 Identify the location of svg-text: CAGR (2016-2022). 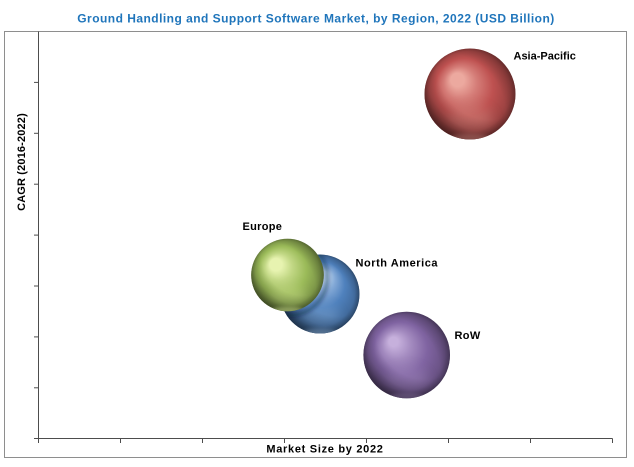
(22, 162).